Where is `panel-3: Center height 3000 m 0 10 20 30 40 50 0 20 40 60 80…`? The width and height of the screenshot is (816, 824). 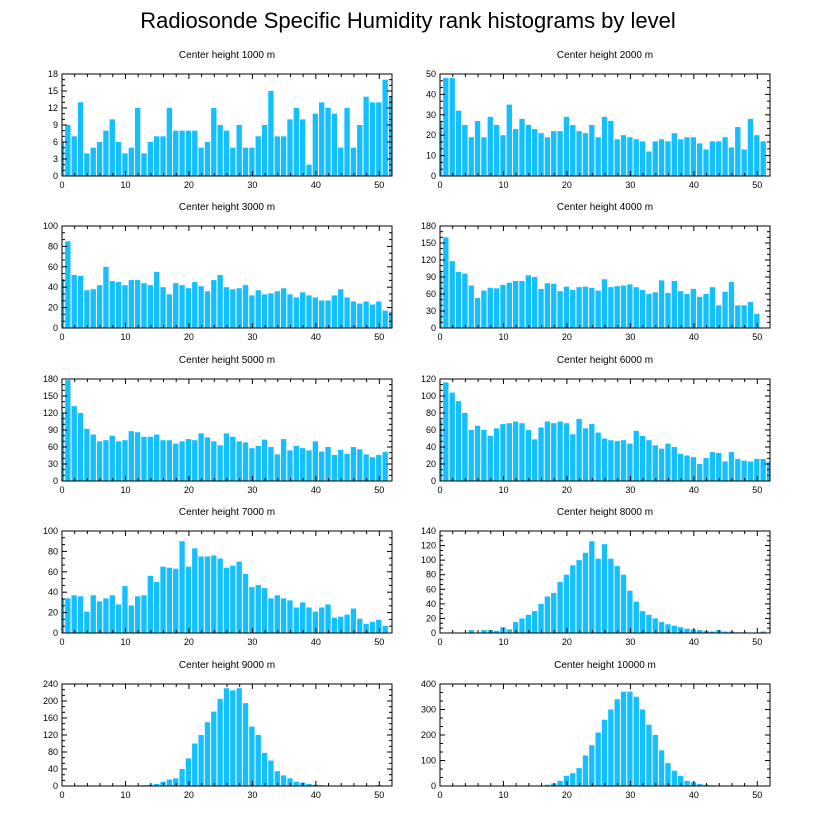 panel-3: Center height 3000 m 0 10 20 30 40 50 0 20 40 60 80… is located at coordinates (218, 272).